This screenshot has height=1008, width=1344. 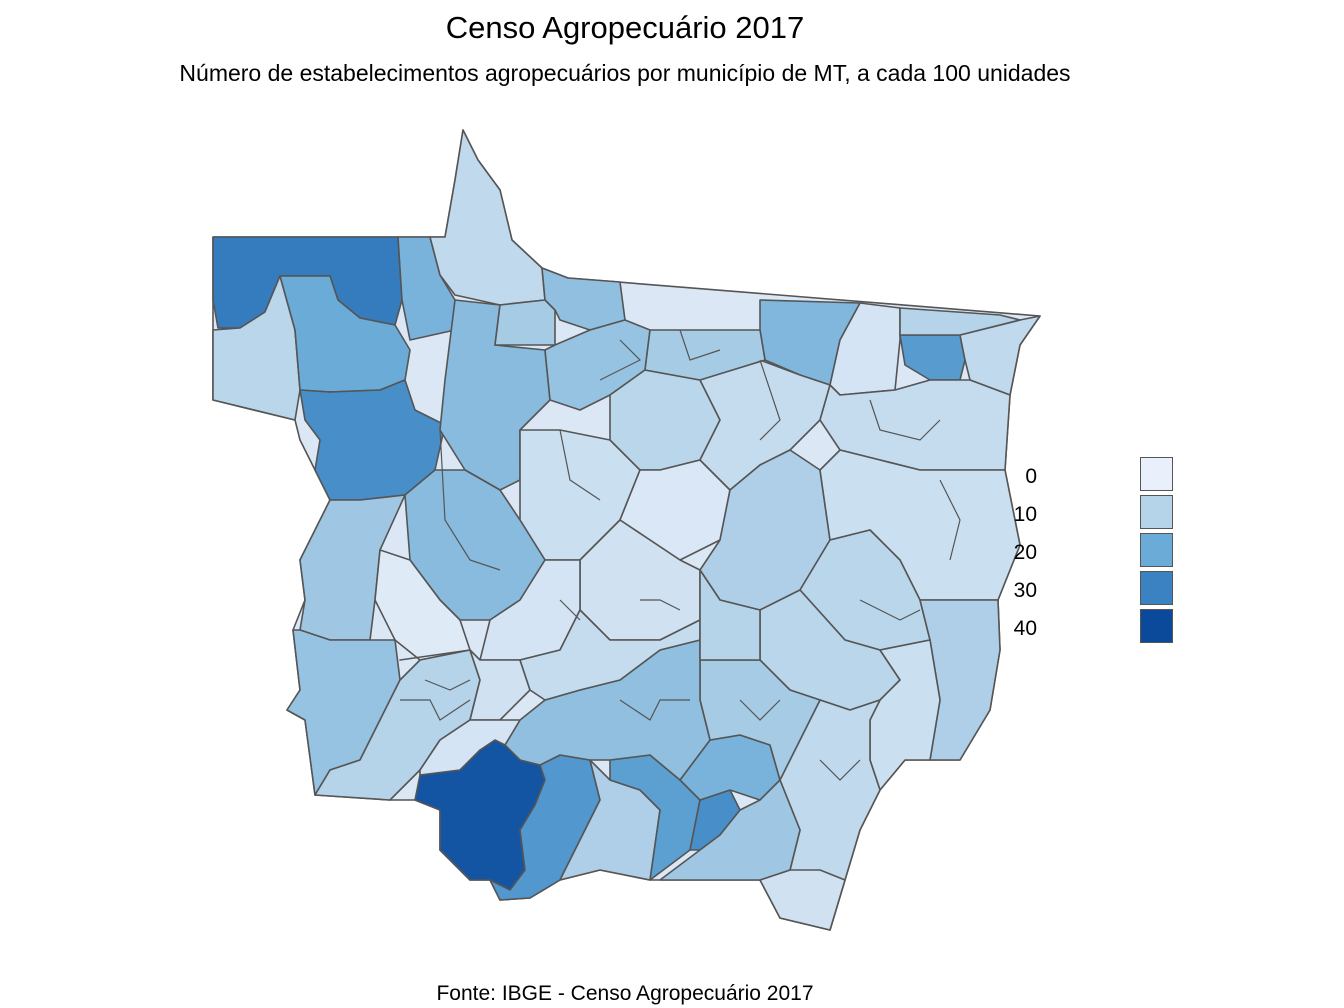 What do you see at coordinates (1025, 628) in the screenshot?
I see `legend-label: 40` at bounding box center [1025, 628].